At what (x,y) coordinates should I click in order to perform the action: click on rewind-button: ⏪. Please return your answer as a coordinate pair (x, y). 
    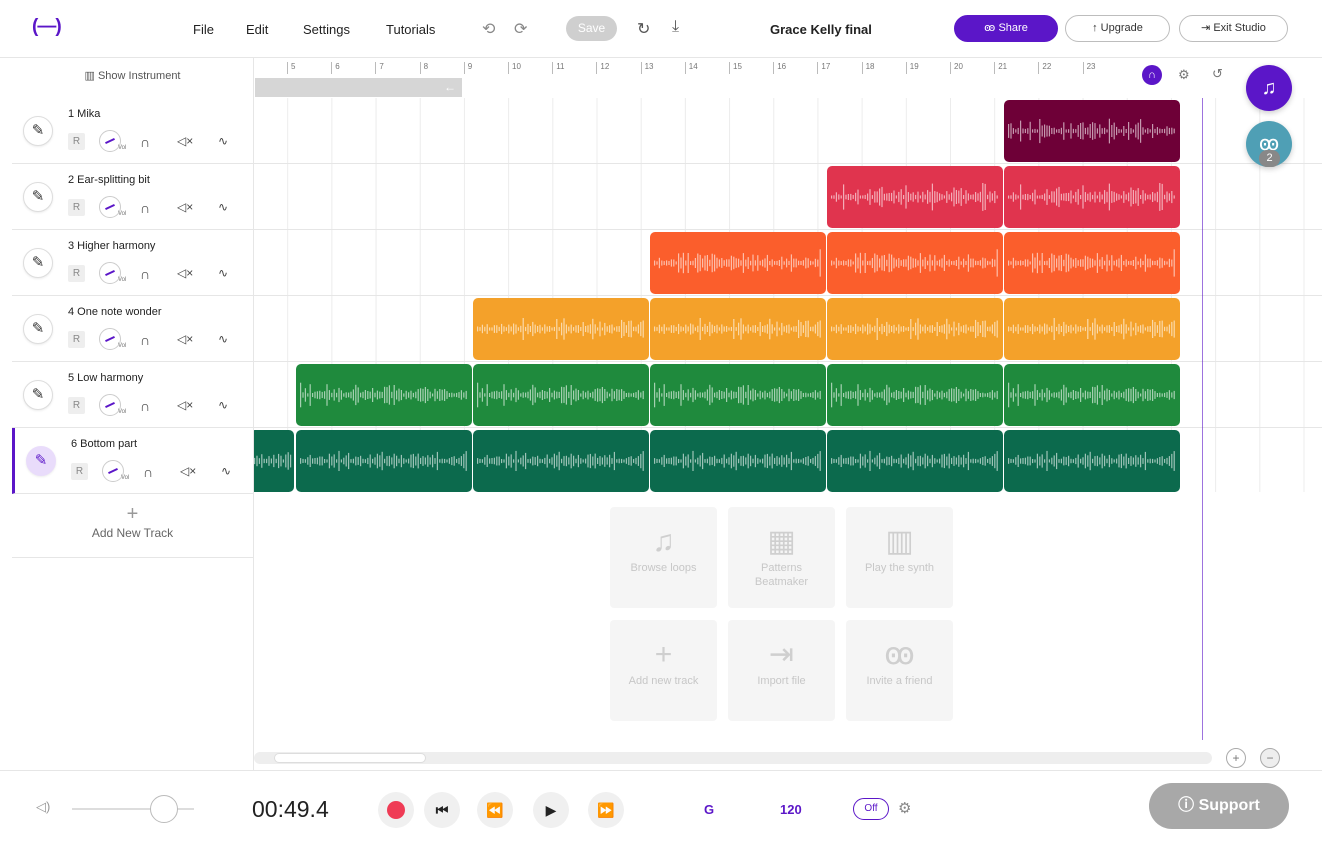
    Looking at the image, I should click on (495, 810).